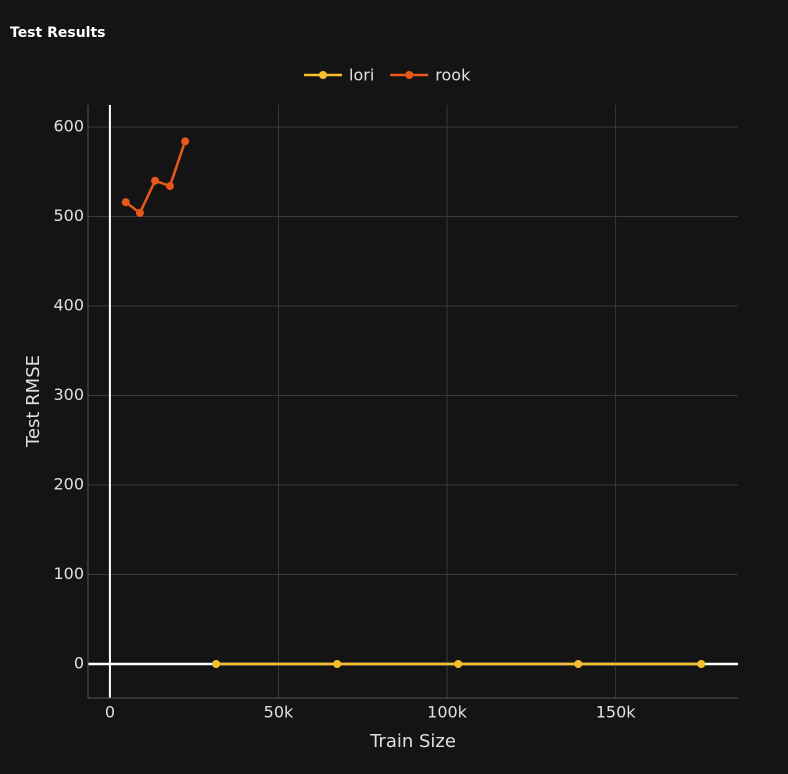 This screenshot has width=788, height=774. What do you see at coordinates (453, 75) in the screenshot?
I see `legend-label: rook` at bounding box center [453, 75].